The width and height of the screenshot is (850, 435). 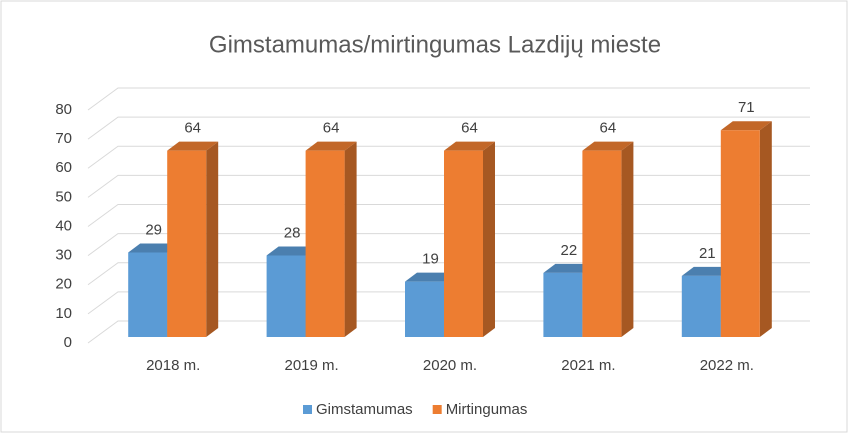 What do you see at coordinates (588, 365) in the screenshot?
I see `x-tick-label: 2021 m.` at bounding box center [588, 365].